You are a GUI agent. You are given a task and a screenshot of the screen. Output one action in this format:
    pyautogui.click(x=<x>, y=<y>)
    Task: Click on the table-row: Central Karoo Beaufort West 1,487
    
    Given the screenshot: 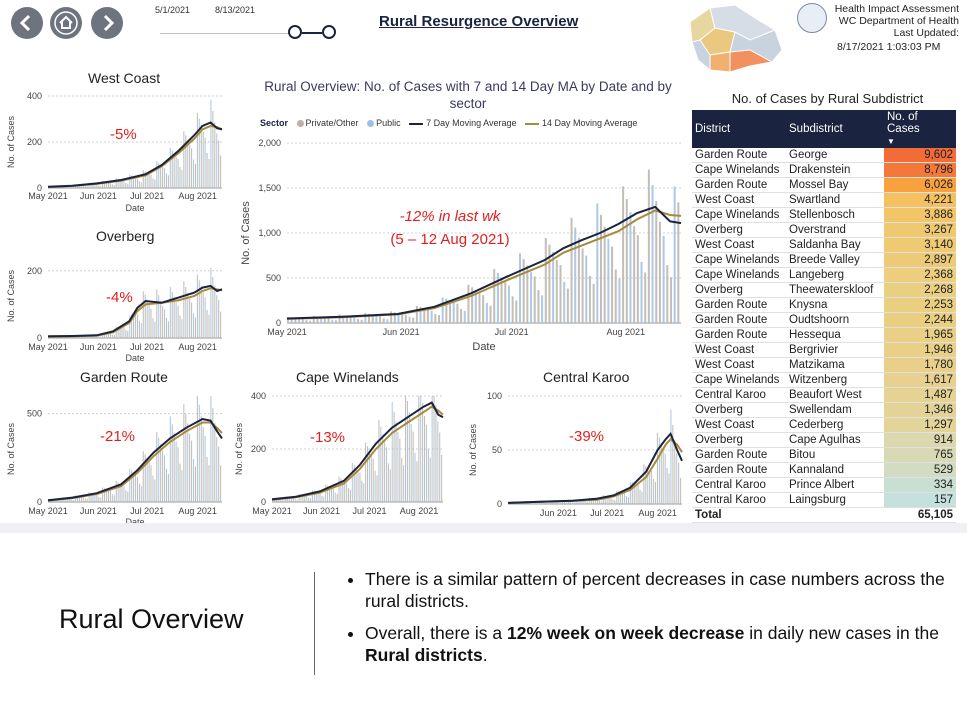 What is the action you would take?
    pyautogui.click(x=824, y=395)
    